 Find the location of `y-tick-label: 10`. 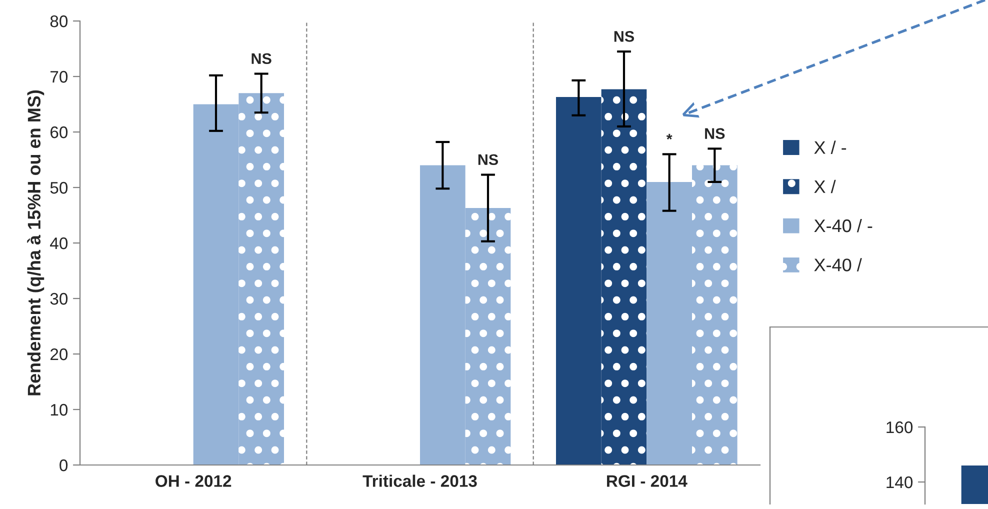

y-tick-label: 10 is located at coordinates (59, 410).